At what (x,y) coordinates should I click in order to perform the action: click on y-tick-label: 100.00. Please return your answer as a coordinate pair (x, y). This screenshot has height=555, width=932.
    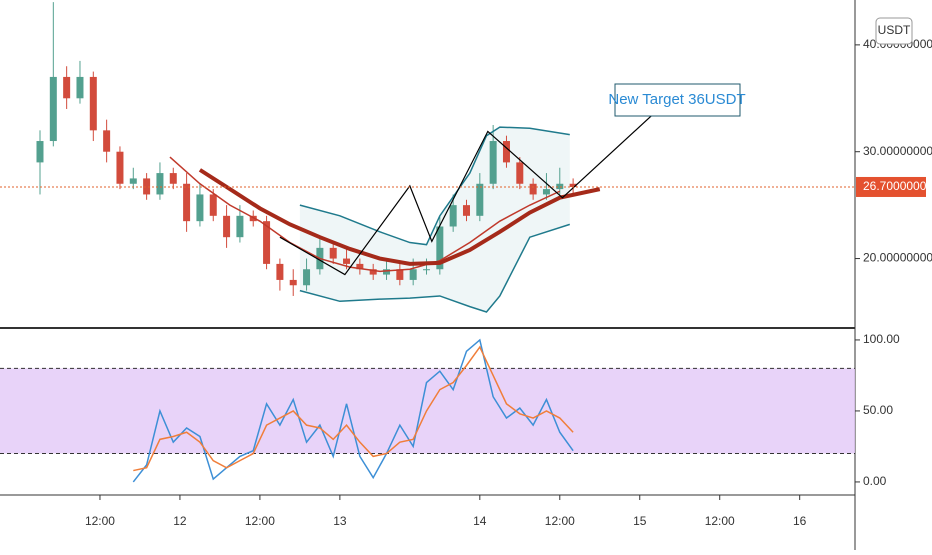
    Looking at the image, I should click on (881, 339).